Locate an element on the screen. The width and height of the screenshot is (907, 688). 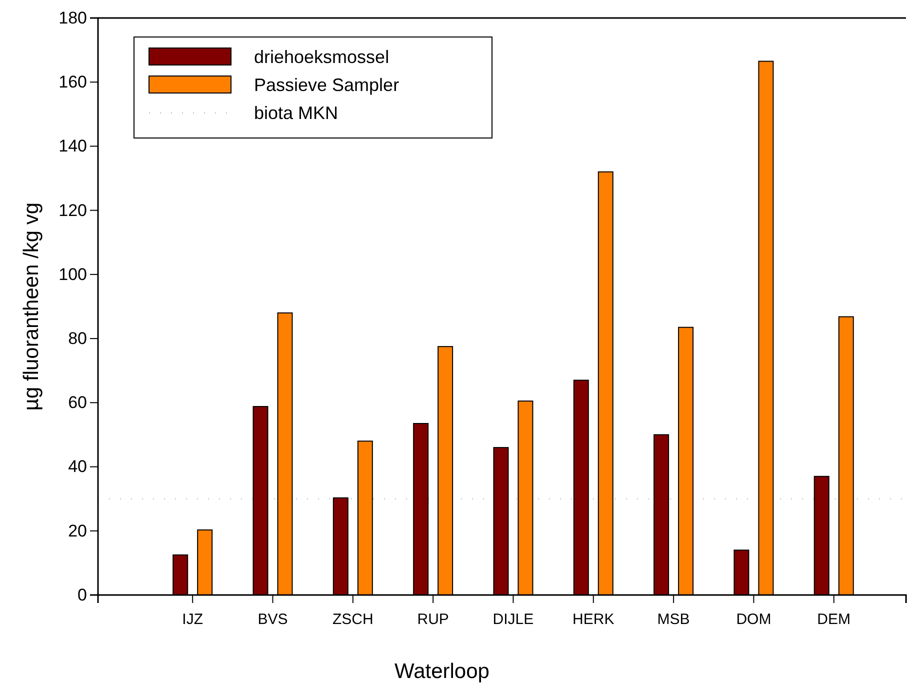
y-tick-label: 120 is located at coordinates (72, 210).